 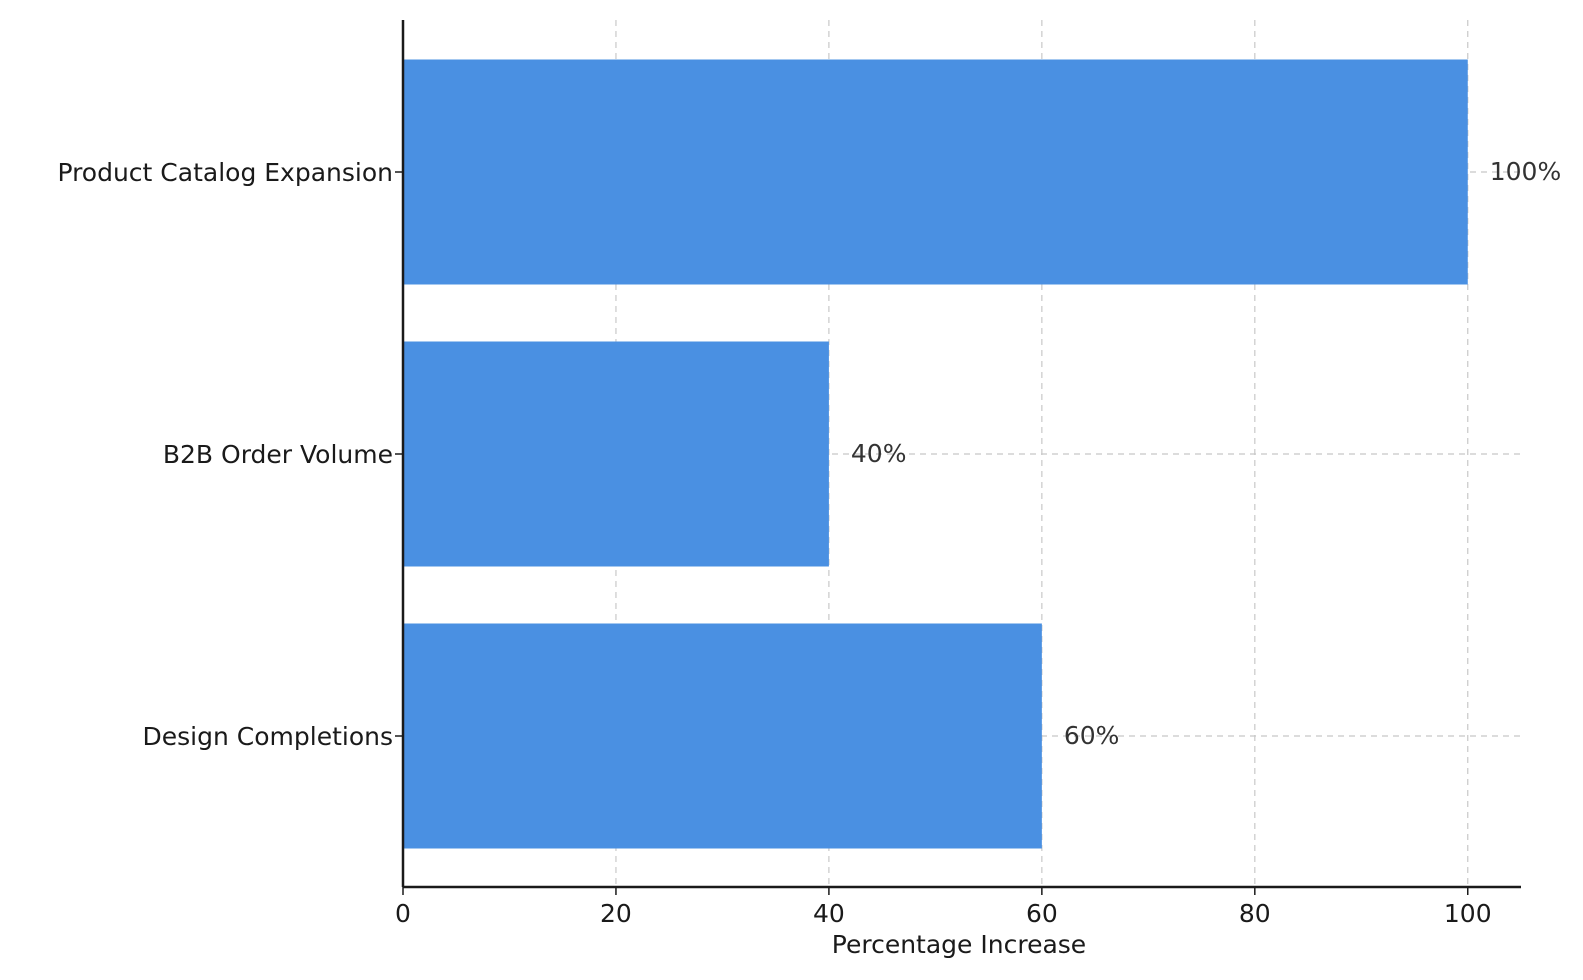 I want to click on x-tick-label: 0, so click(x=403, y=913).